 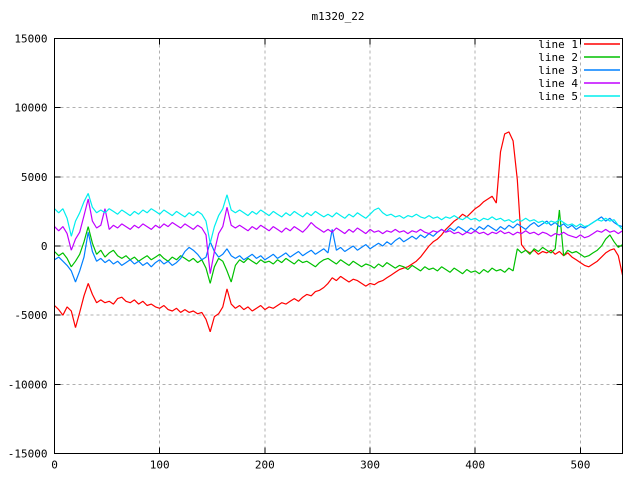 What do you see at coordinates (28, 384) in the screenshot?
I see `y-tick-label: -10000` at bounding box center [28, 384].